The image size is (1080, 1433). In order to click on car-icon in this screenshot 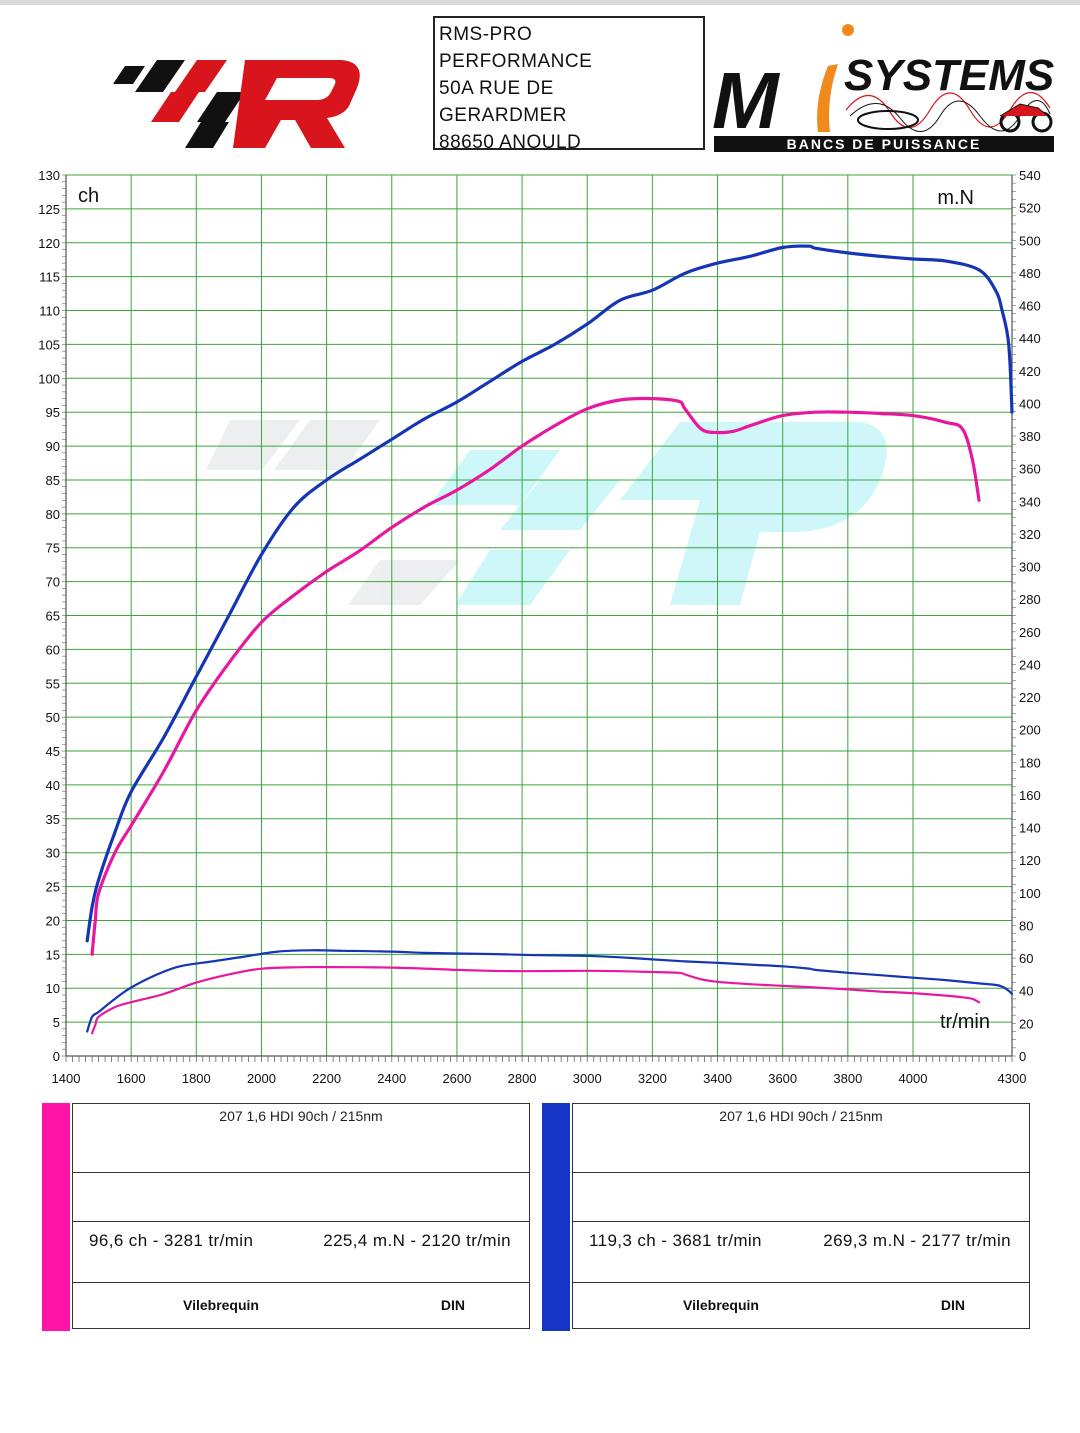, I will do `click(888, 120)`.